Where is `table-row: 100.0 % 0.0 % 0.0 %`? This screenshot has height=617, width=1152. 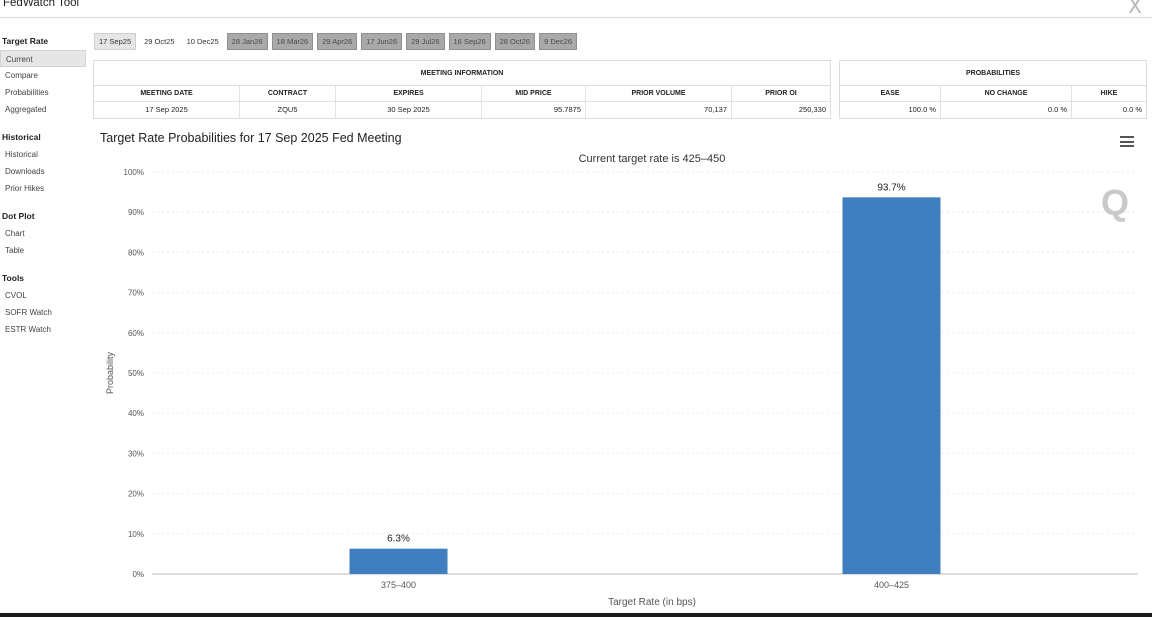
table-row: 100.0 % 0.0 % 0.0 % is located at coordinates (993, 110).